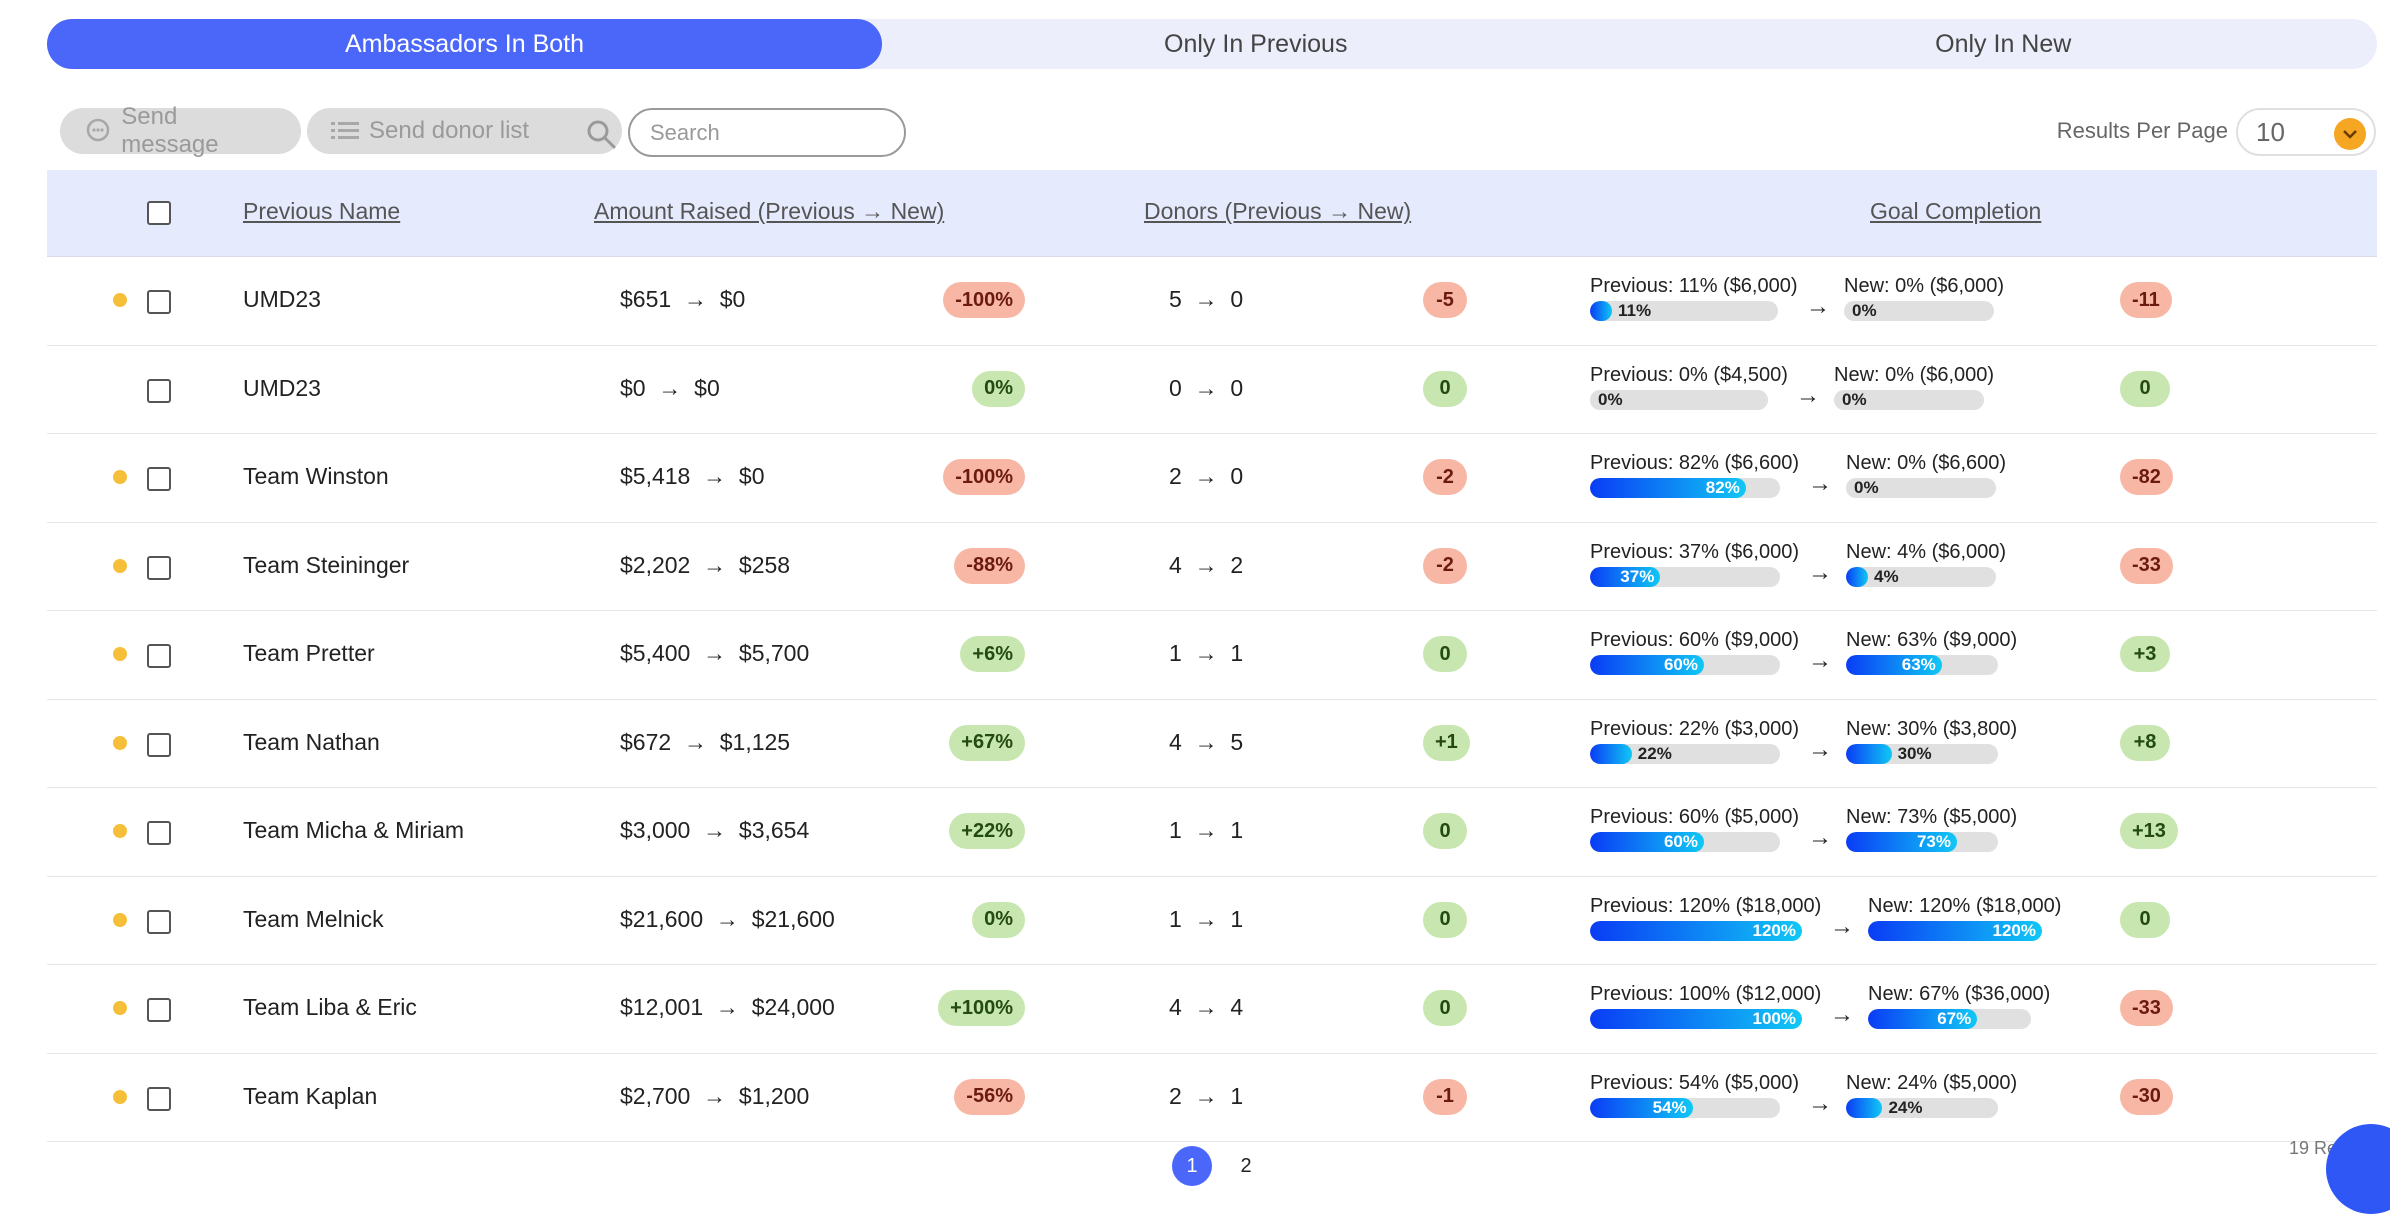  What do you see at coordinates (1669, 1107) in the screenshot?
I see `progress-percent: 54%` at bounding box center [1669, 1107].